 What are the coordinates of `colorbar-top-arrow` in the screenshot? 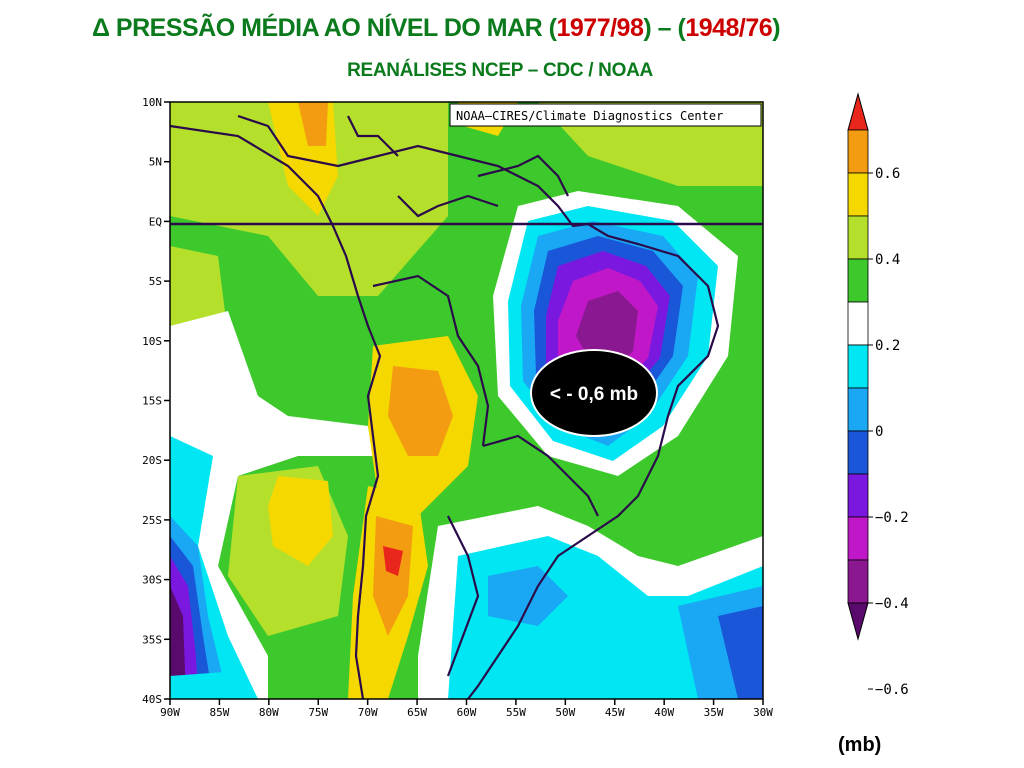 It's located at (858, 111).